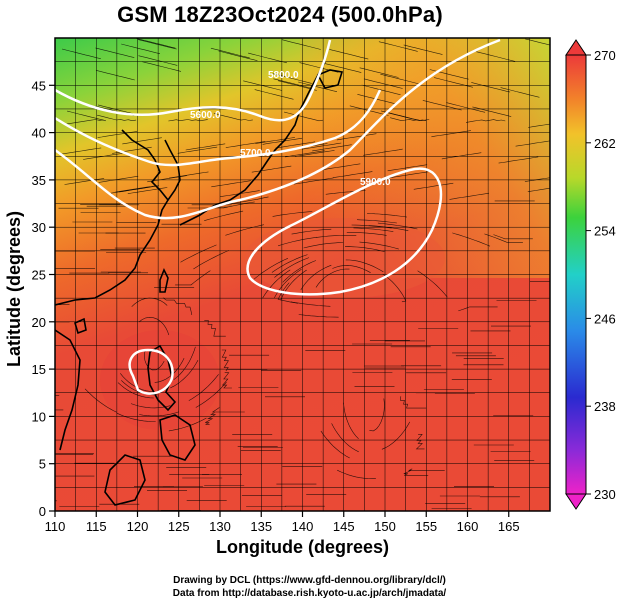 The width and height of the screenshot is (619, 605). Describe the element at coordinates (39, 275) in the screenshot. I see `y-tick-label: 25` at that location.